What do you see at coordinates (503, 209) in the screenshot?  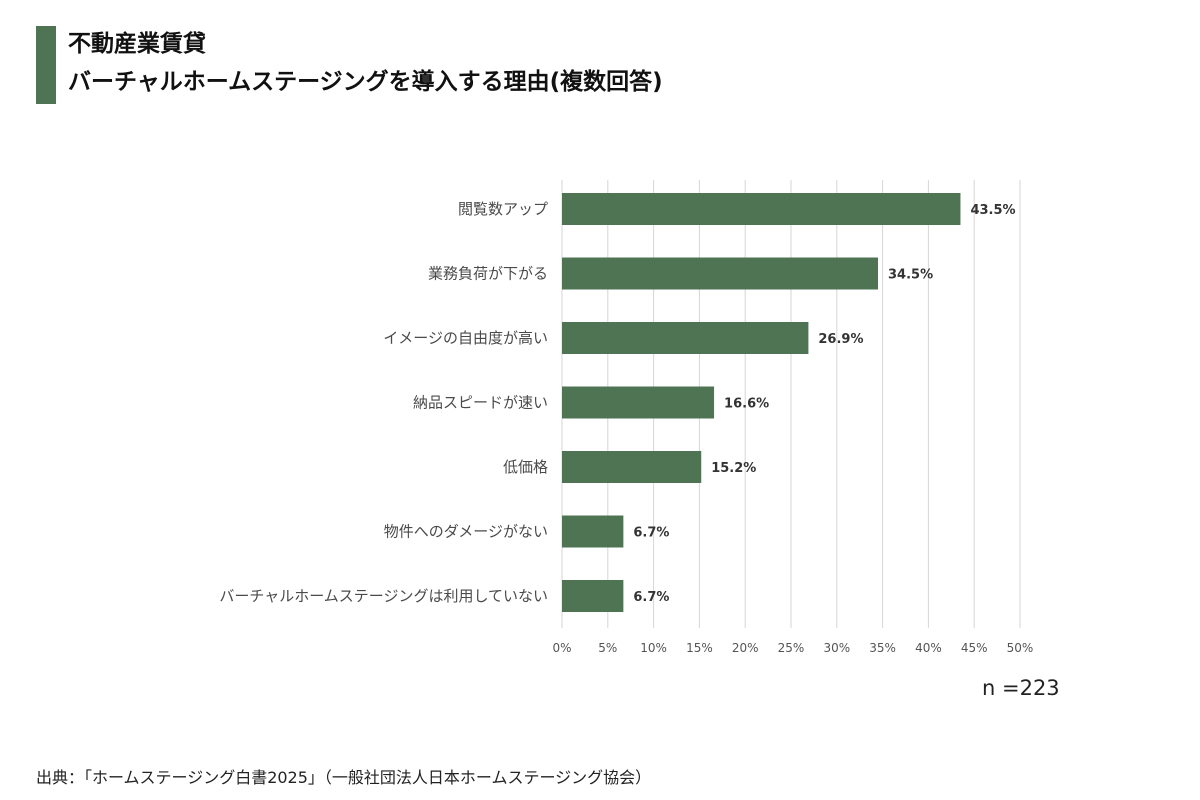 I see `category-label: 閲覧数アップ` at bounding box center [503, 209].